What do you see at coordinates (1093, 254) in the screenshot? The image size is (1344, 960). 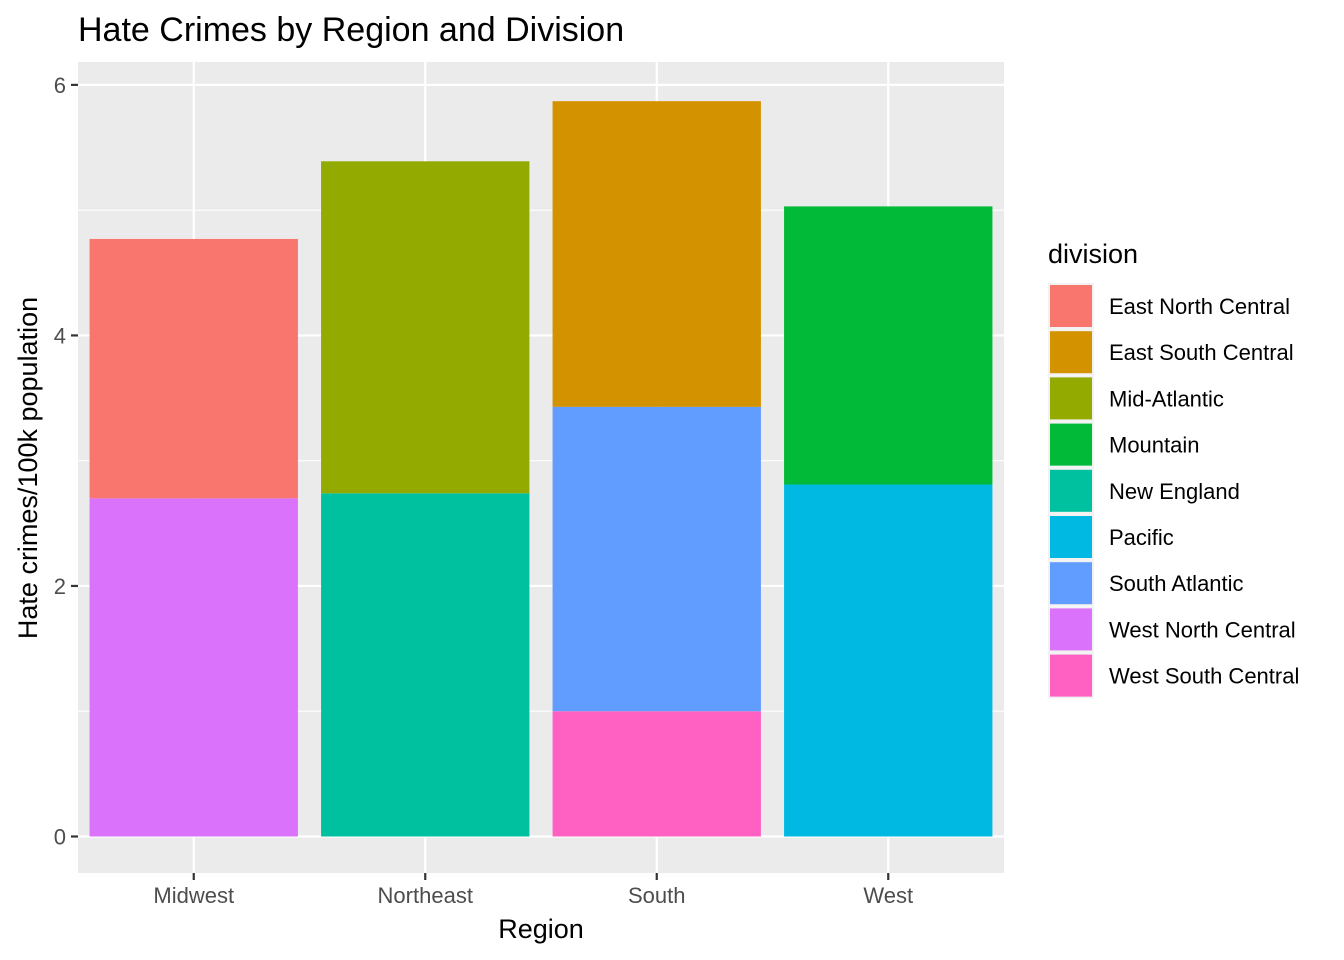 I see `legend-title: division` at bounding box center [1093, 254].